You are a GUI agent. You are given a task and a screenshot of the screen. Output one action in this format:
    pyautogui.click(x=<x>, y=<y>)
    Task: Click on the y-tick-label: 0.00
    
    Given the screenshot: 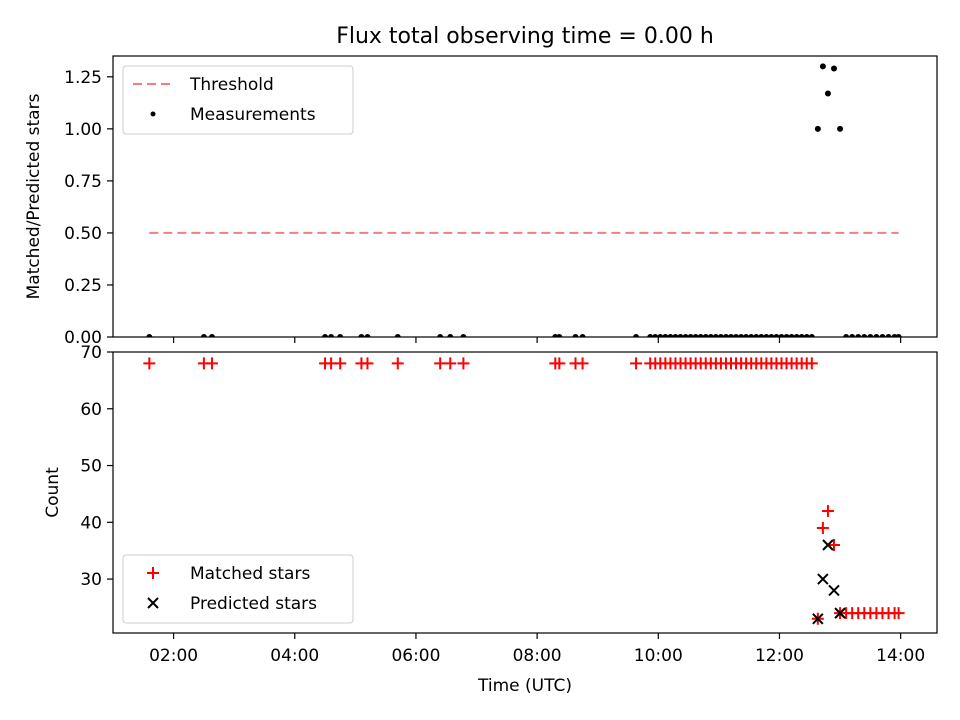 What is the action you would take?
    pyautogui.click(x=83, y=338)
    